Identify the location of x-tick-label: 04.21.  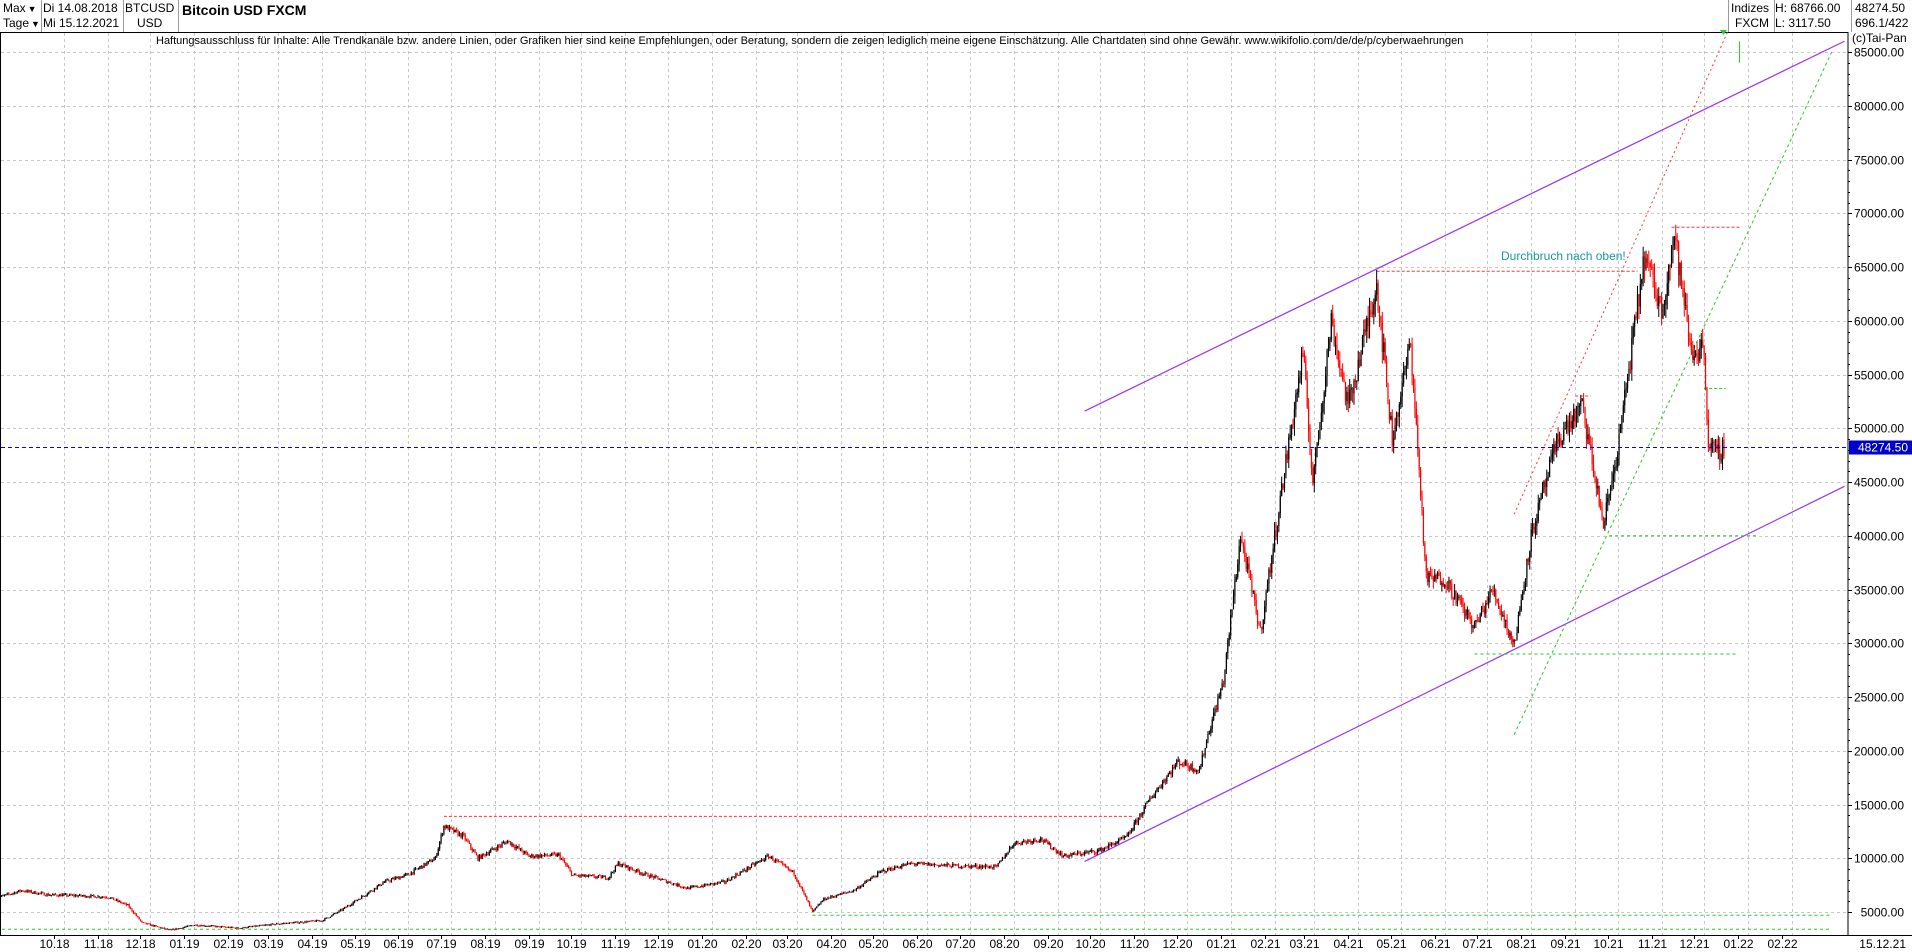
(1348, 944).